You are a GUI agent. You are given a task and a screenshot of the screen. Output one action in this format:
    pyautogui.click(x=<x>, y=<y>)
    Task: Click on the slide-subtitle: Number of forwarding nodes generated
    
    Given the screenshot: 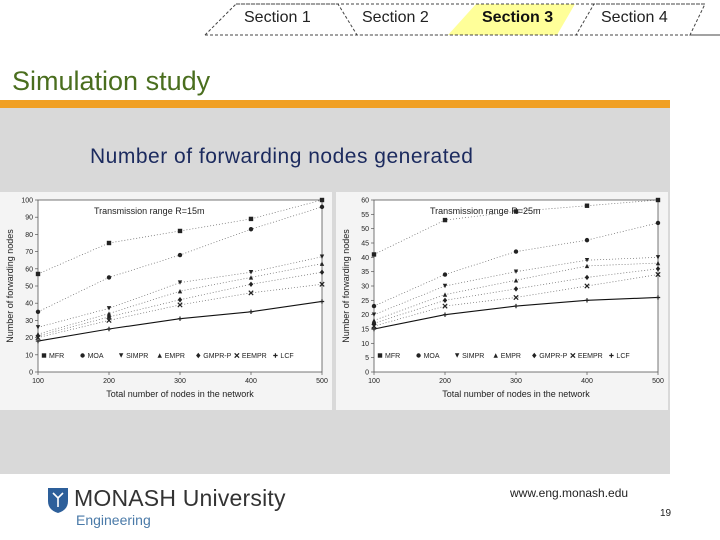 What is the action you would take?
    pyautogui.click(x=282, y=156)
    